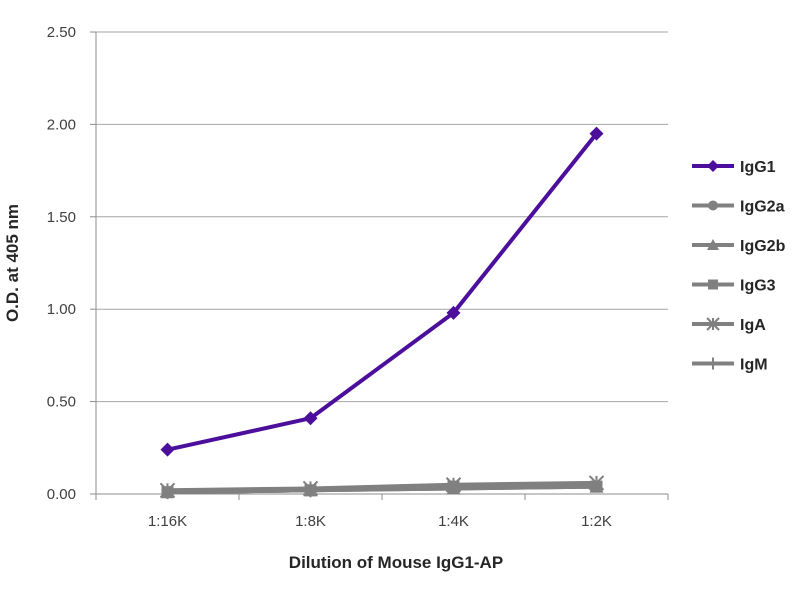 The width and height of the screenshot is (800, 600). Describe the element at coordinates (61, 263) in the screenshot. I see `y-tick-labels: 0.00 0.50 1.00 1.50 2.00 2.50` at that location.